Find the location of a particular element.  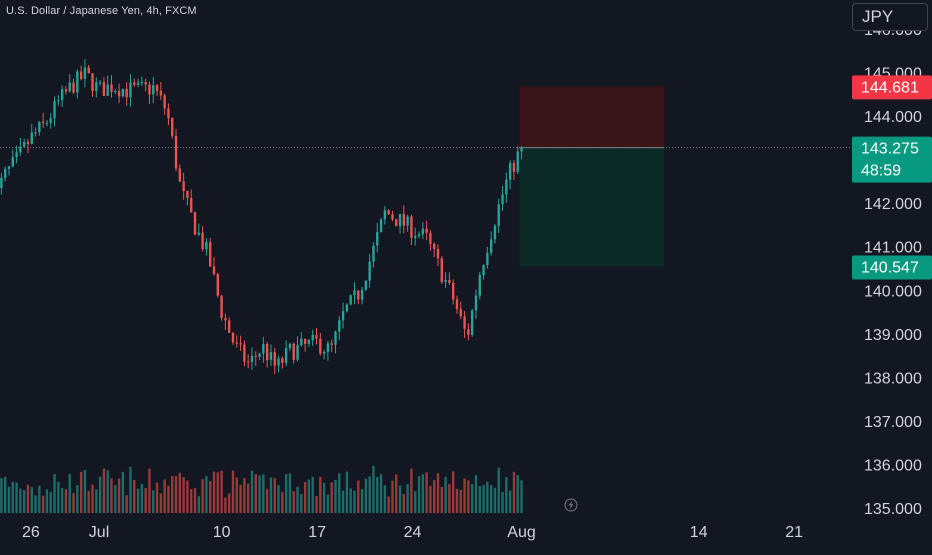

short-position-tool is located at coordinates (592, 176).